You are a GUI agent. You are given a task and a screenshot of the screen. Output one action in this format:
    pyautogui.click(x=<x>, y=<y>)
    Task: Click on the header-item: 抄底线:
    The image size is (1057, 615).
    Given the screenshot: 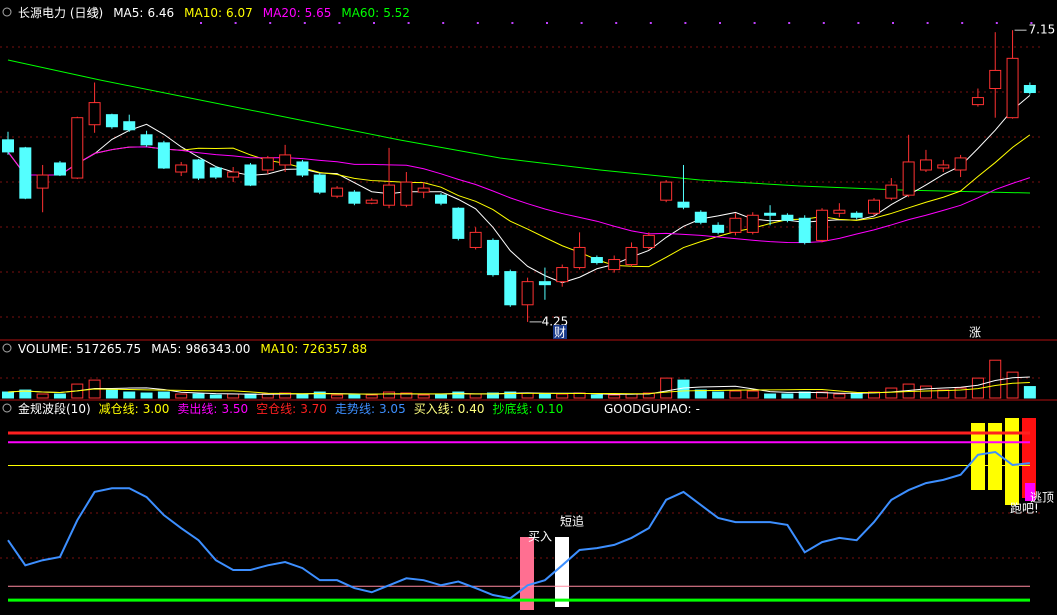 What is the action you would take?
    pyautogui.click(x=512, y=408)
    